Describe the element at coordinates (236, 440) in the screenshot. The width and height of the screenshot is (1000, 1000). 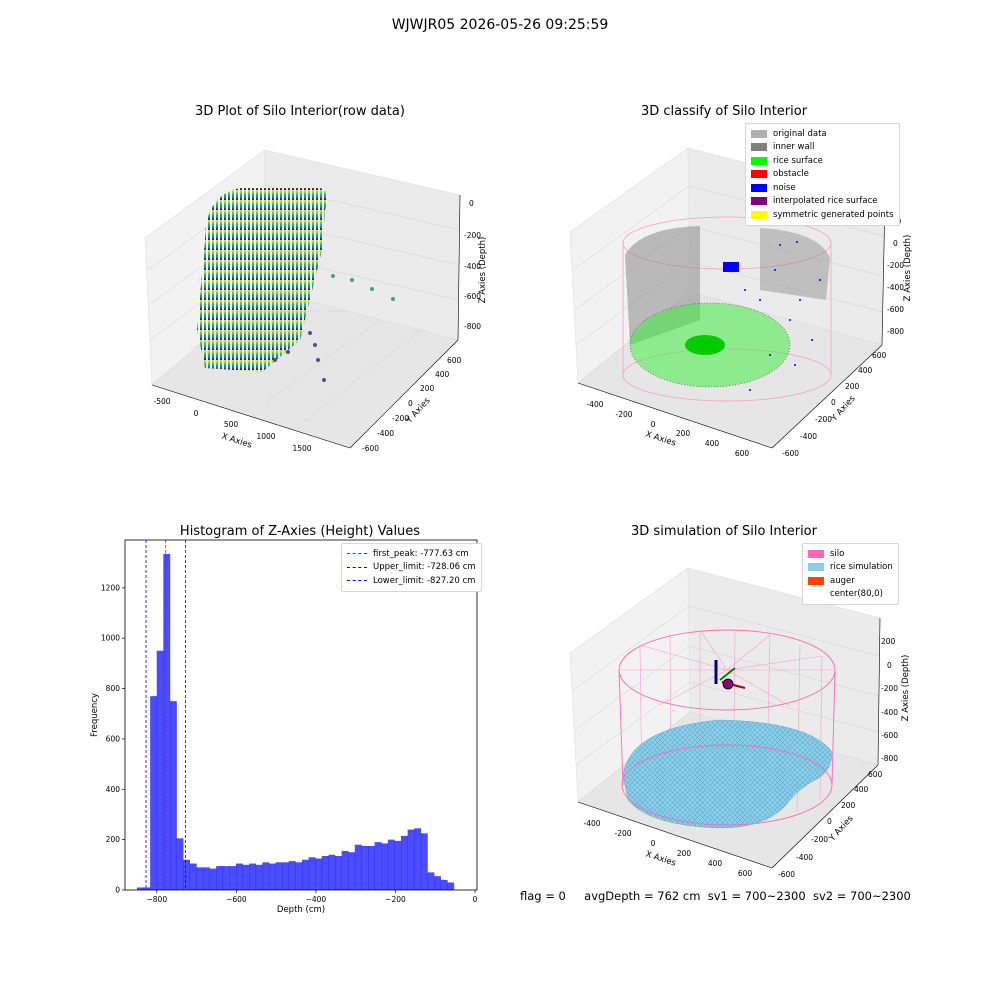
I see `raw-xlabel: X Axies` at that location.